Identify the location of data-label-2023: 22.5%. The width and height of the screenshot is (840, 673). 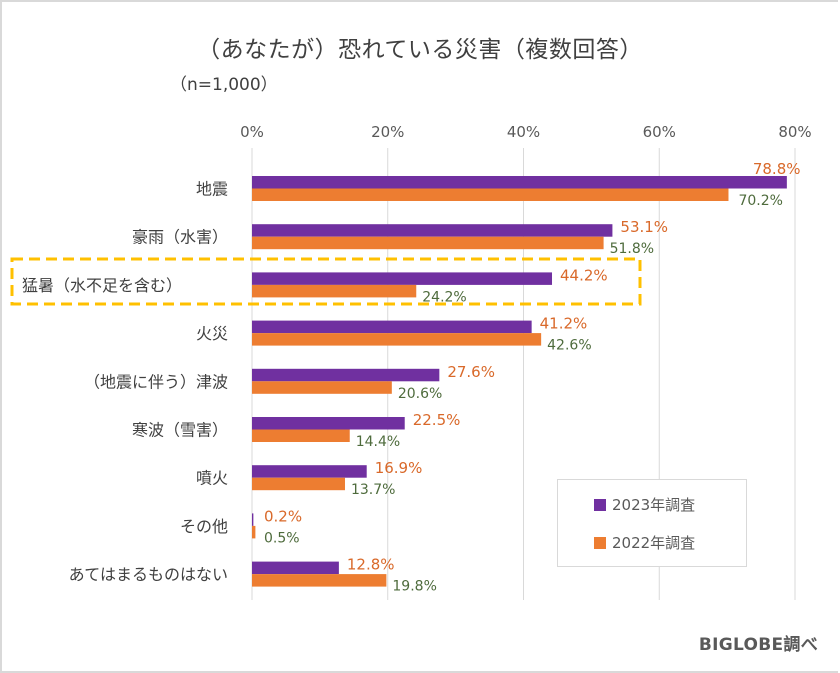
(437, 420).